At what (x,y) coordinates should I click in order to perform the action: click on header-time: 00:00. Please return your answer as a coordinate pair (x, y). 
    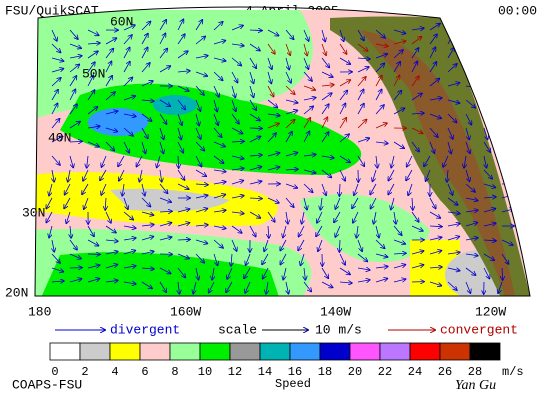
    Looking at the image, I should click on (517, 10).